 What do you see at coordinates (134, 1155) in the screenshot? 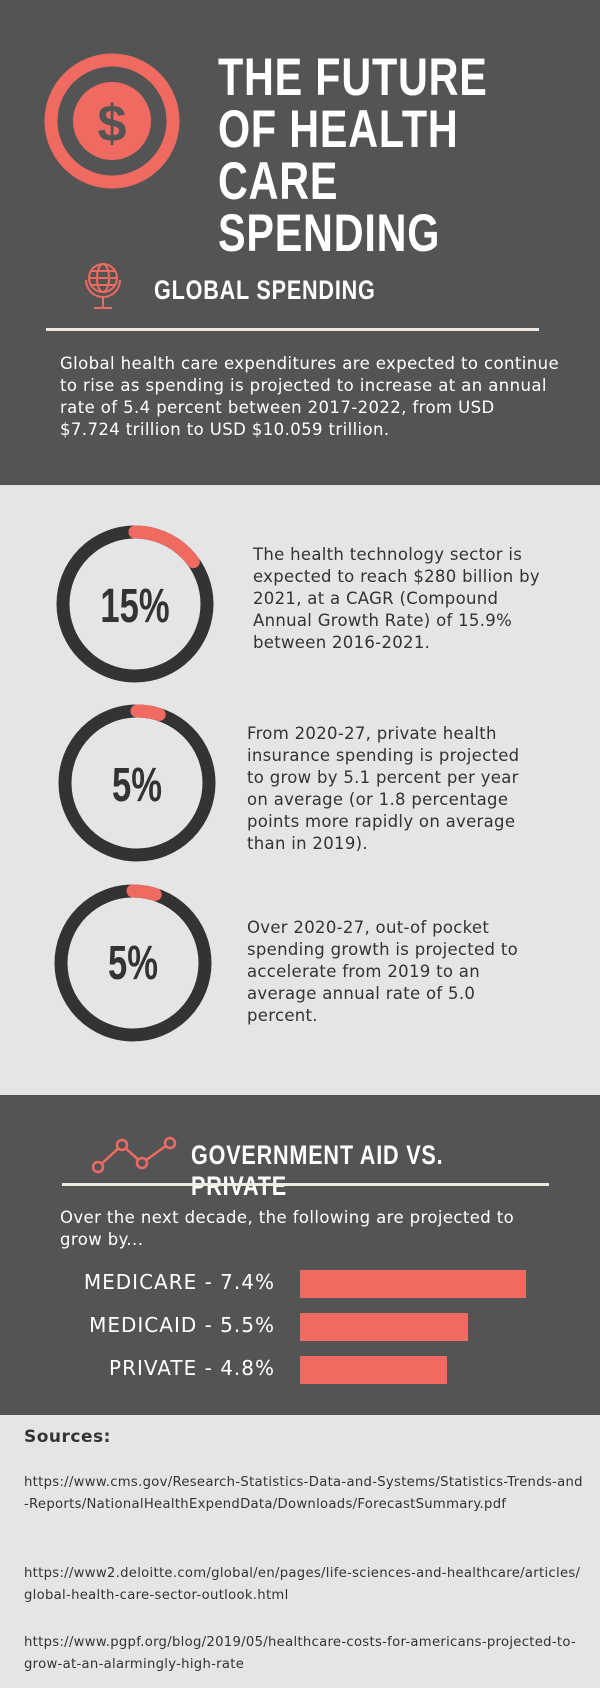
I see `trend-line-icon` at bounding box center [134, 1155].